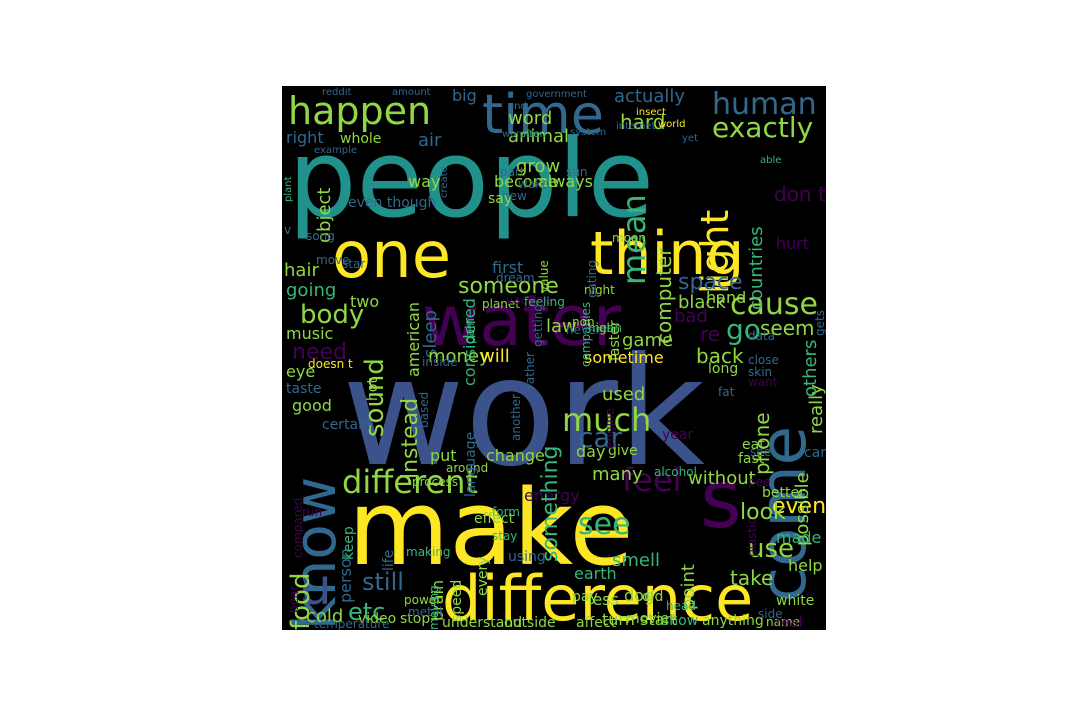 The width and height of the screenshot is (1080, 720). I want to click on word-energy: energy, so click(552, 495).